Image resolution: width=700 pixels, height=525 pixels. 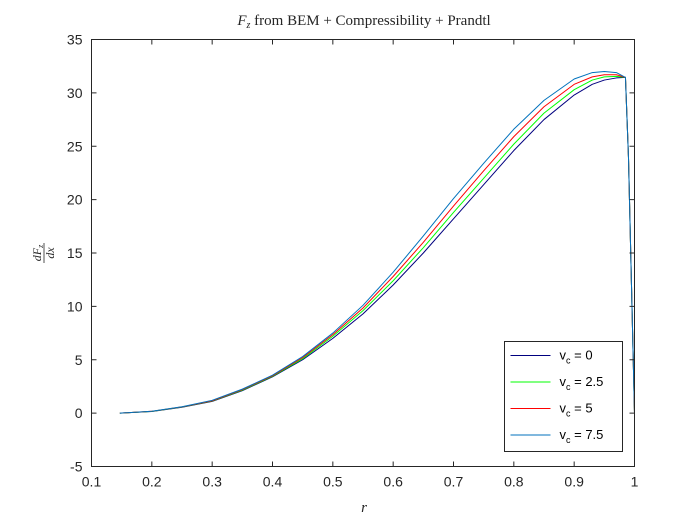 I want to click on x-tick-label-7: 0.8, so click(x=514, y=482).